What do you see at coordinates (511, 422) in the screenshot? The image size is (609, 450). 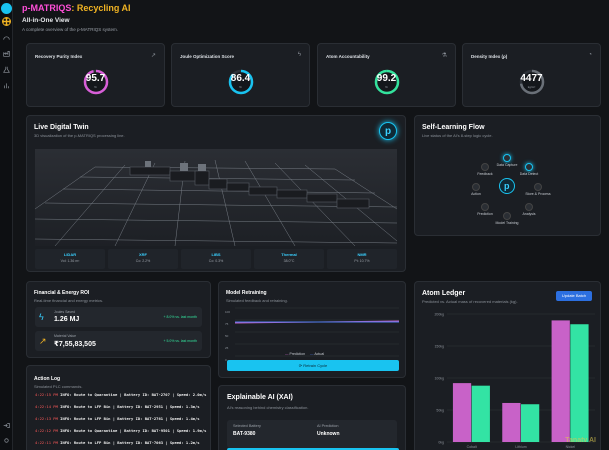 I see `bar-lithium-predicted` at bounding box center [511, 422].